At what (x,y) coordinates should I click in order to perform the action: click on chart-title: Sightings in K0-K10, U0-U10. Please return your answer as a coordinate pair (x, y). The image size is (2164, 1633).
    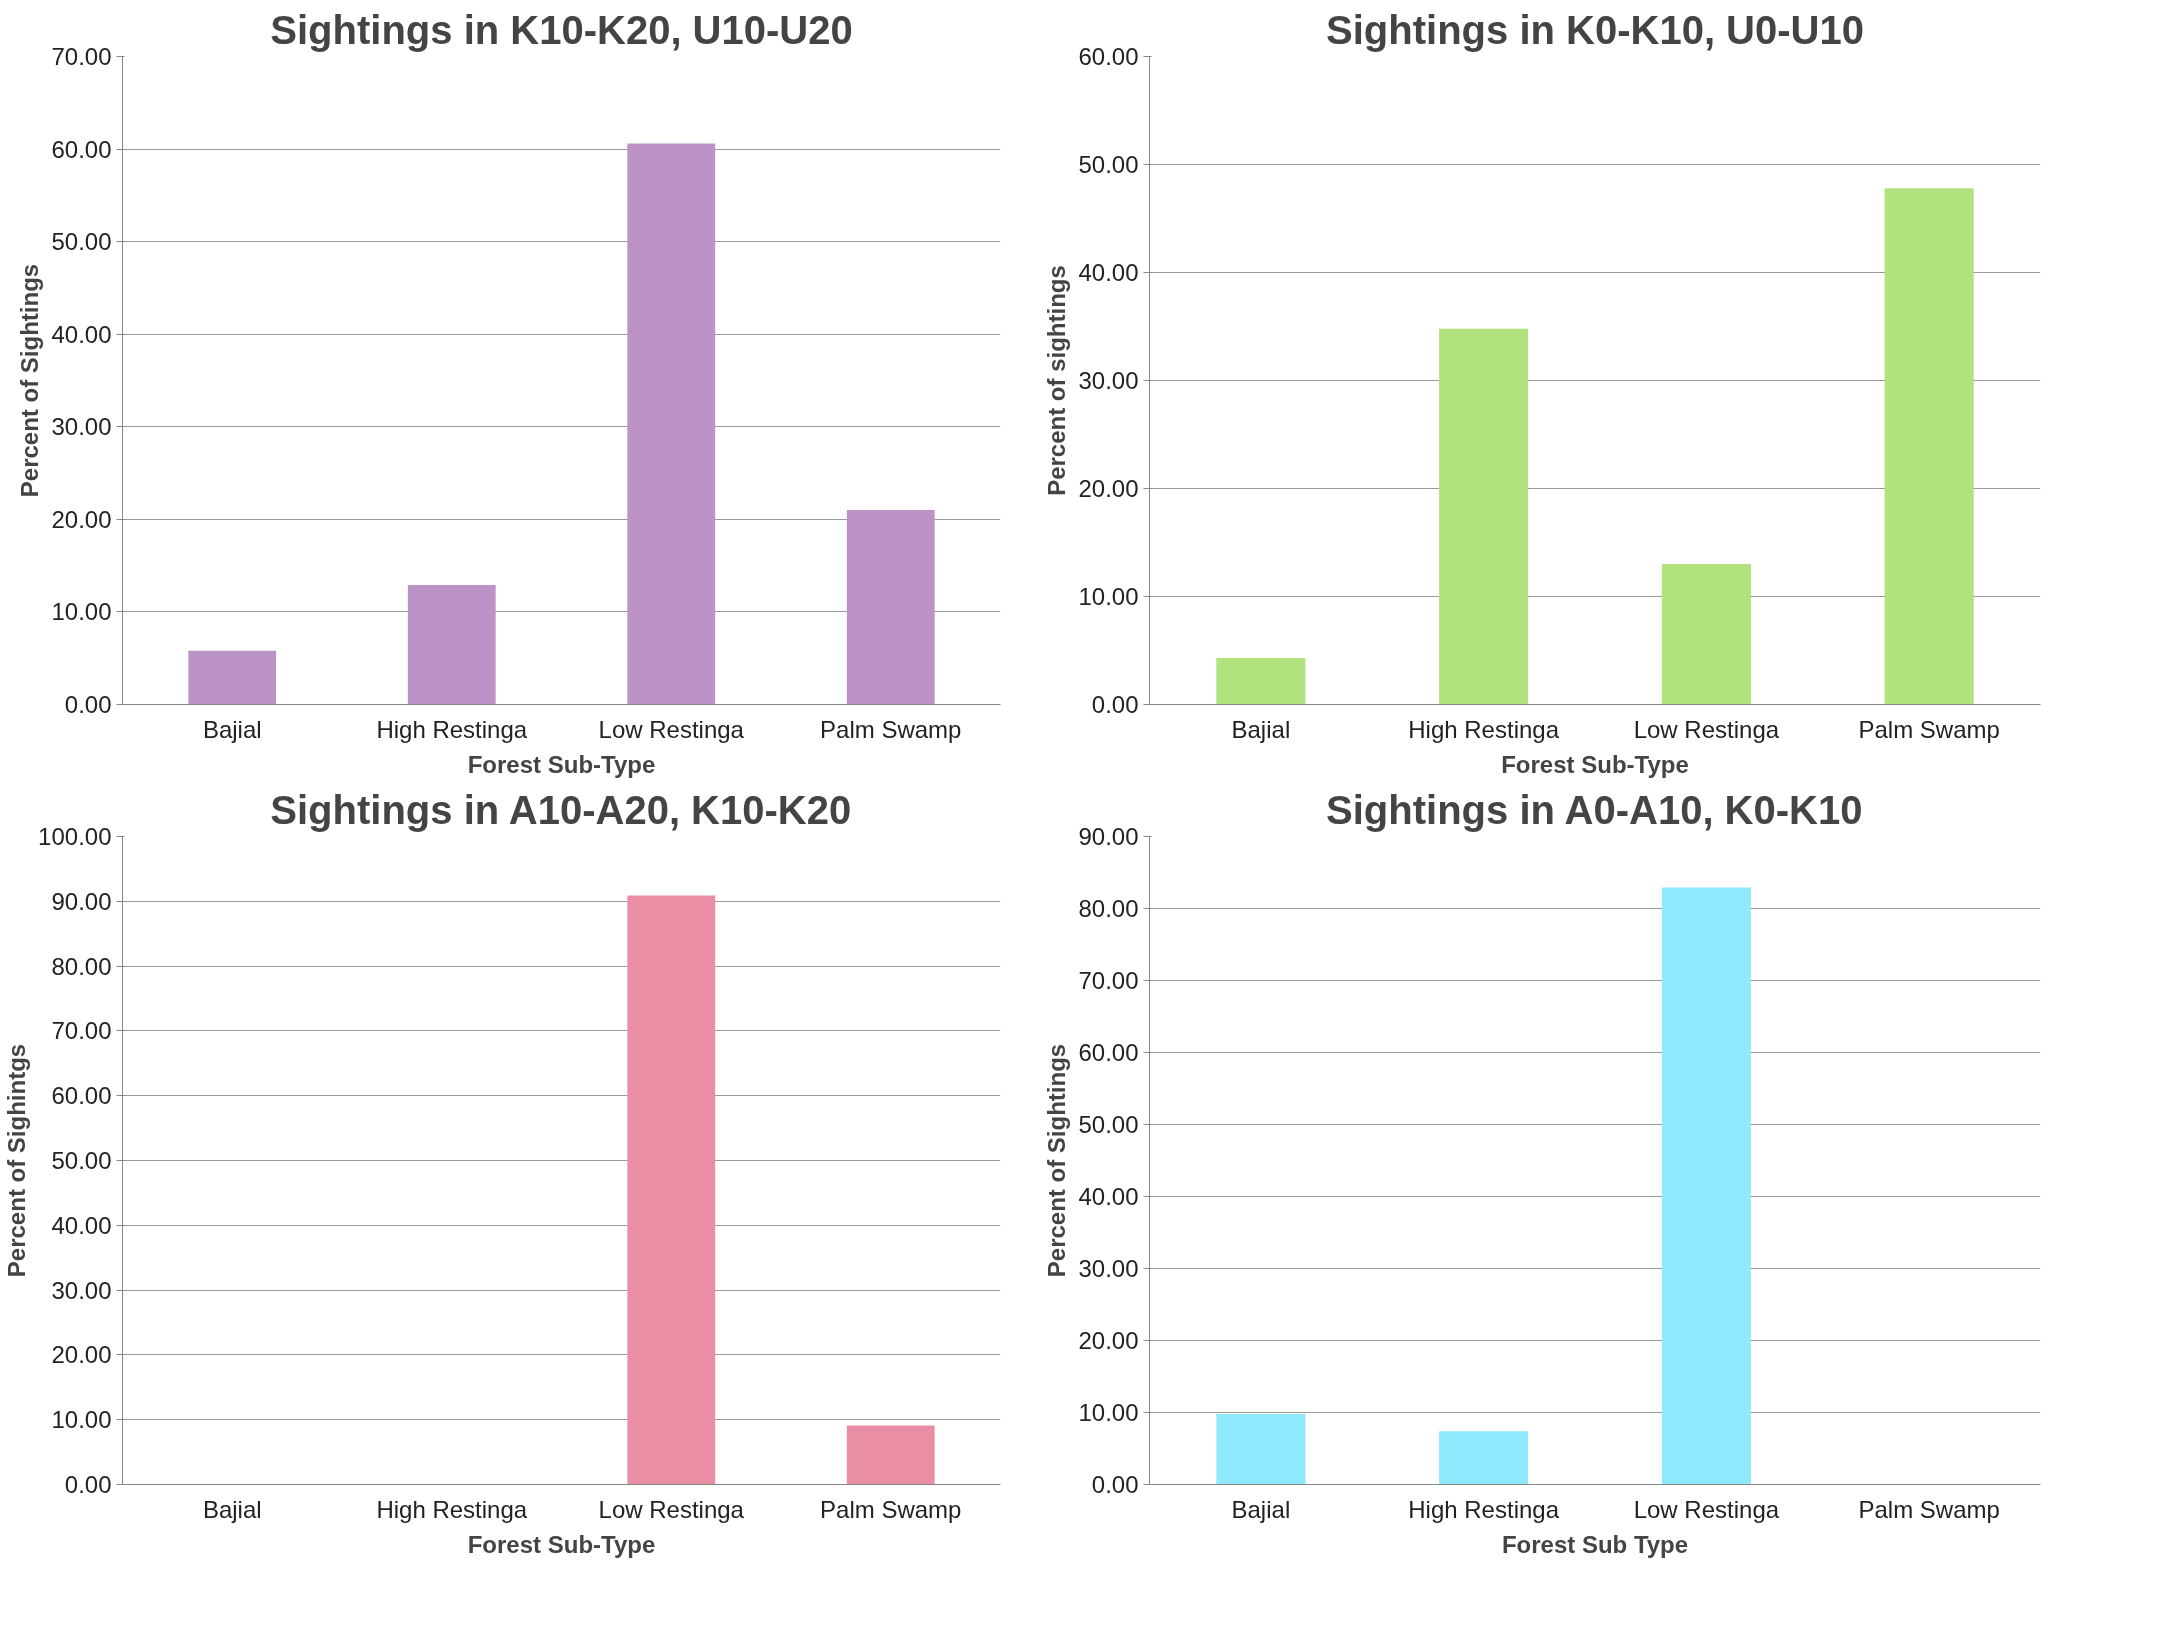
    Looking at the image, I should click on (1595, 29).